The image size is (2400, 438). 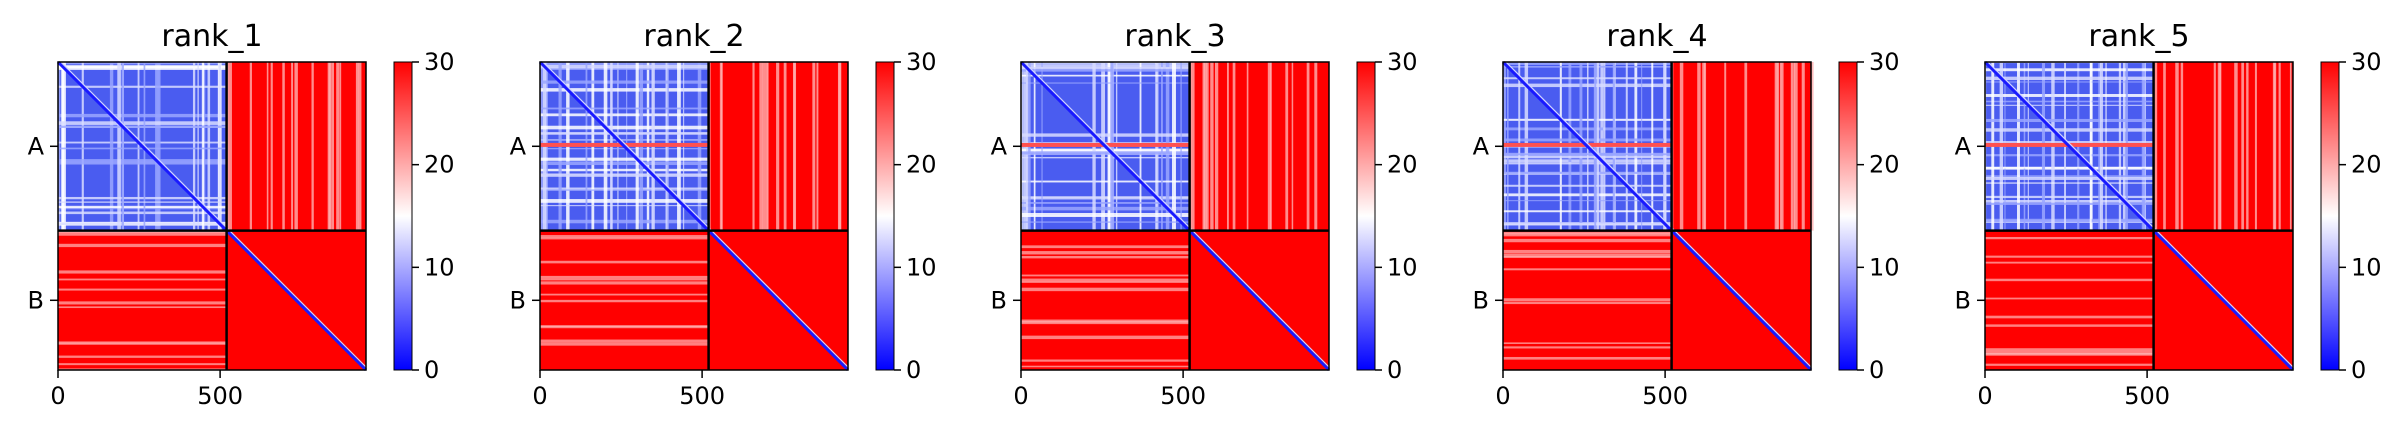 I want to click on panel-title: rank_3, so click(x=1174, y=36).